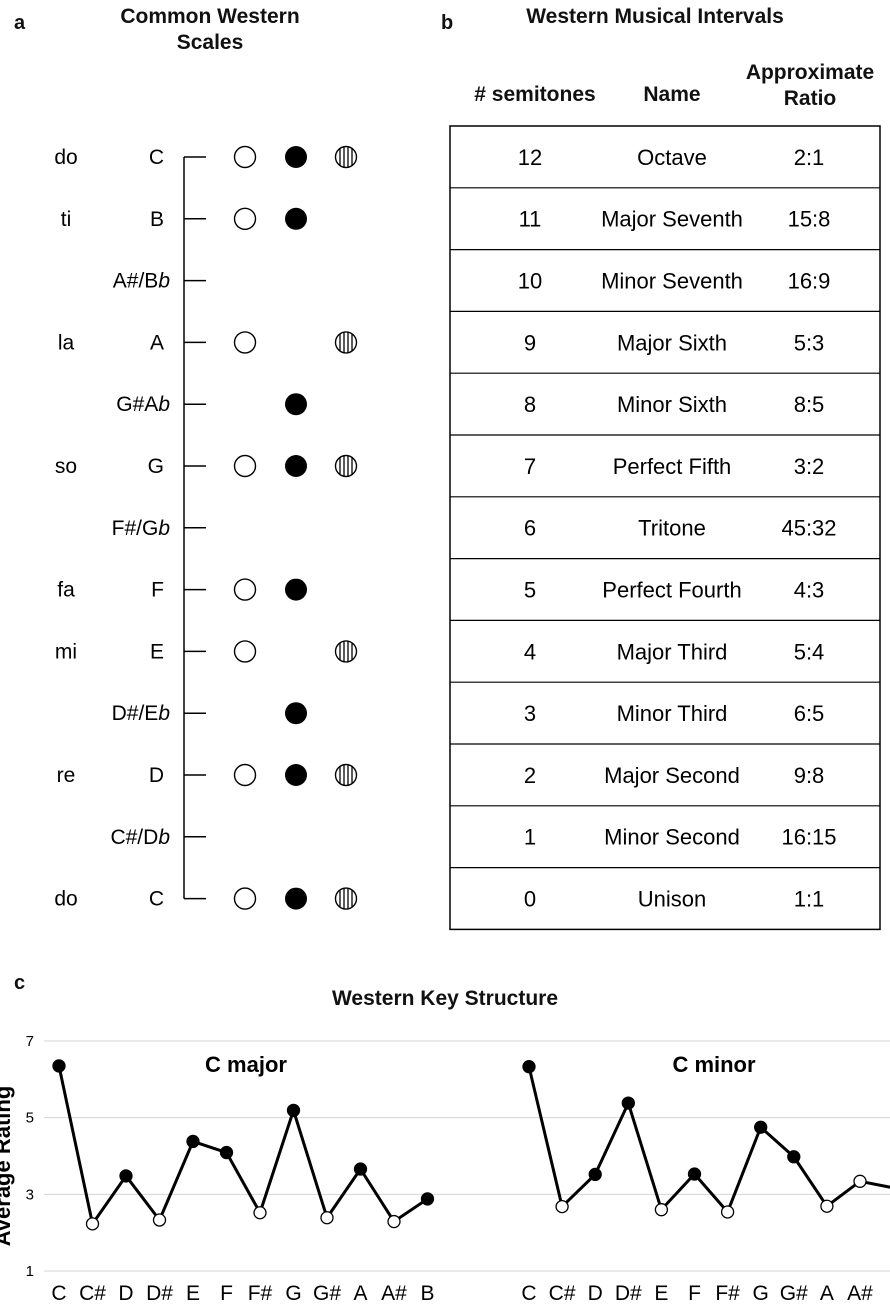 This screenshot has height=1305, width=890. I want to click on note-label: A, so click(157, 342).